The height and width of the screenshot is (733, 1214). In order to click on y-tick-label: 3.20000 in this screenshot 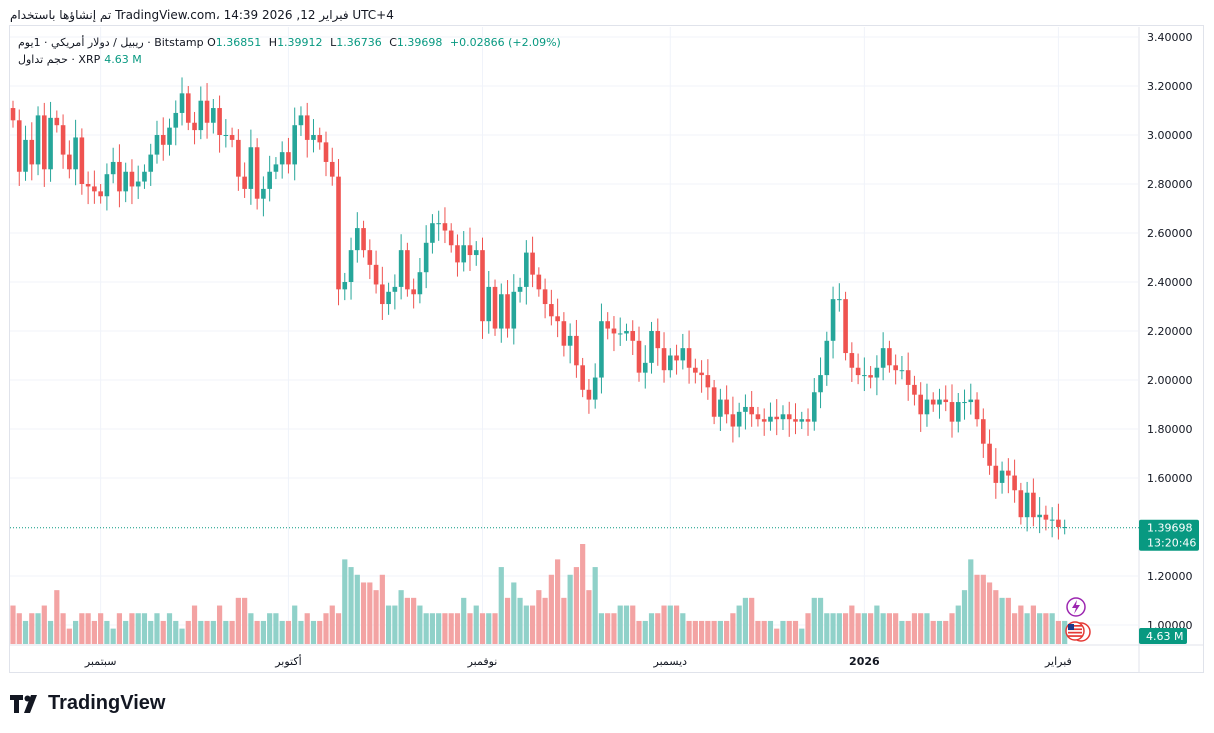, I will do `click(1170, 86)`.